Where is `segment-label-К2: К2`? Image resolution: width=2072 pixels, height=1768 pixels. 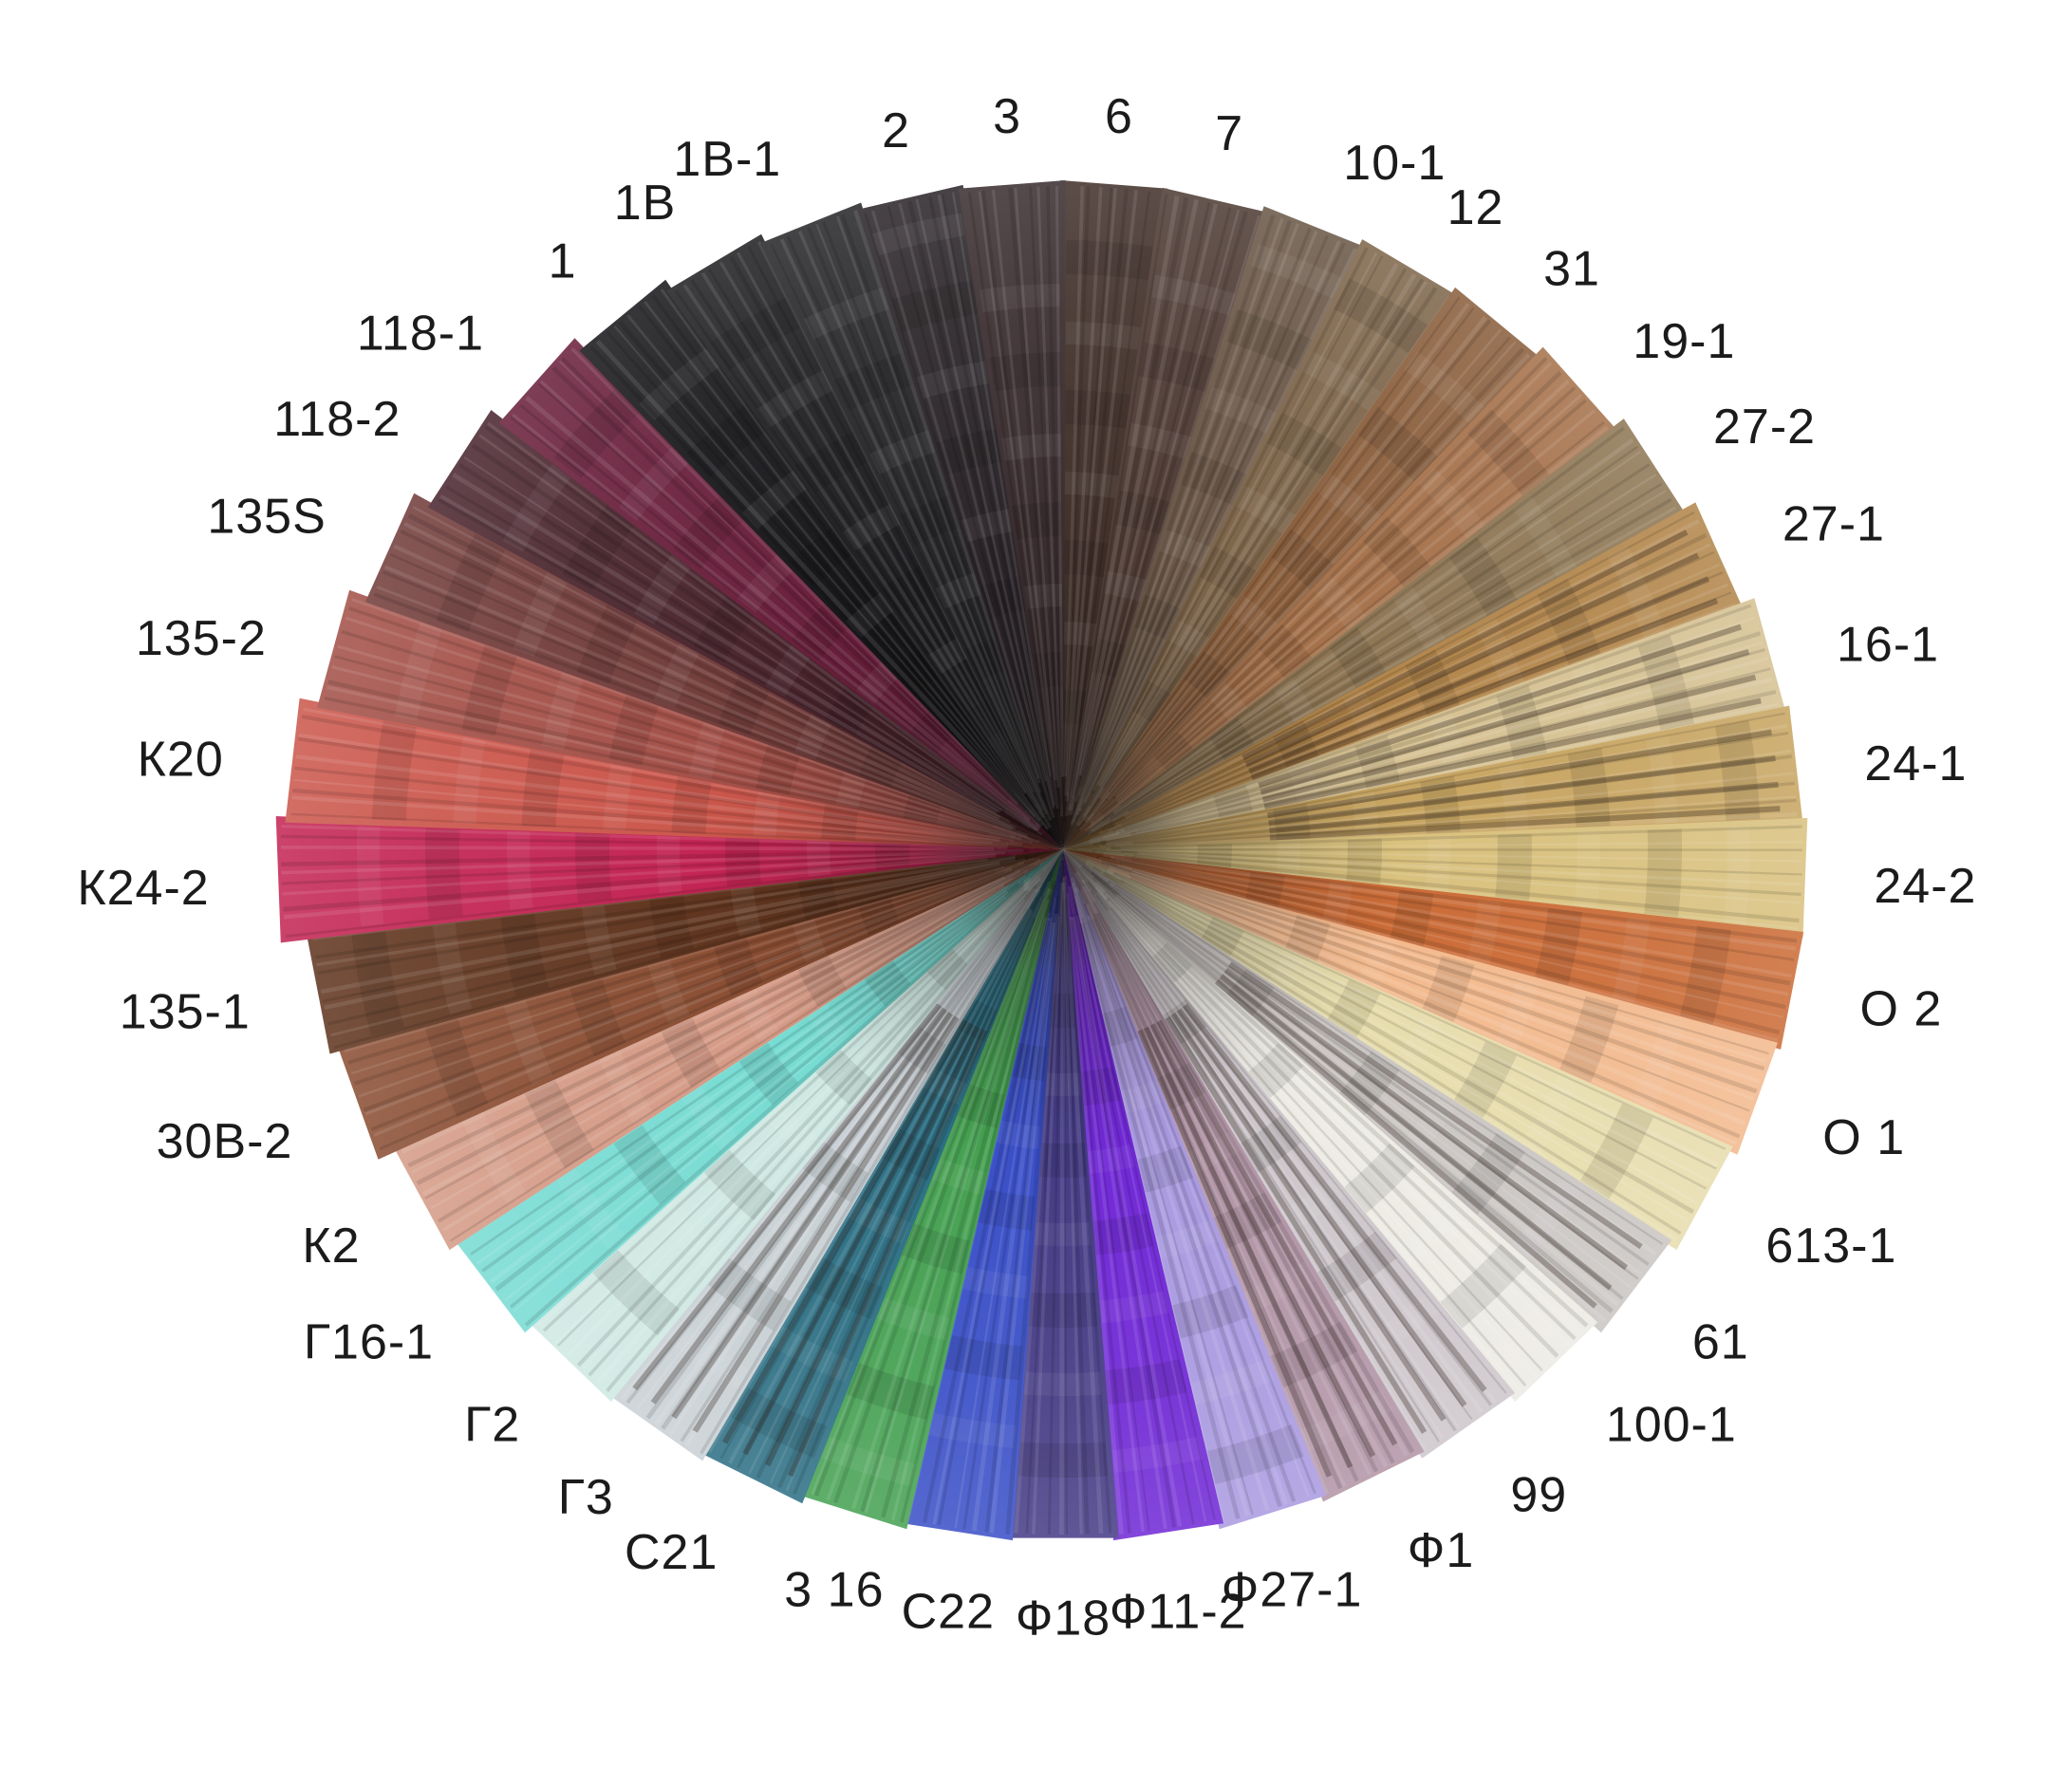
segment-label-К2: К2 is located at coordinates (331, 1246).